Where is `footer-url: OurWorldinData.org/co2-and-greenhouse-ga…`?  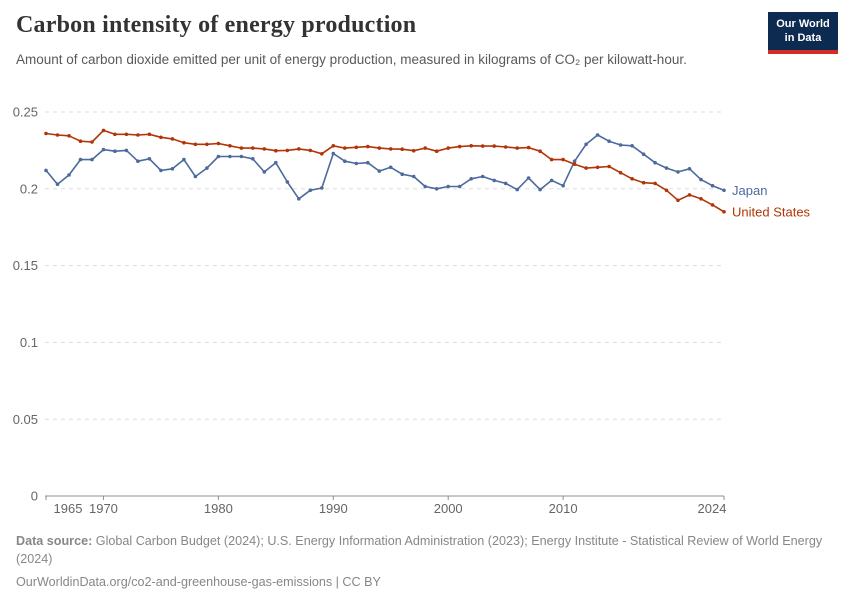
footer-url: OurWorldinData.org/co2-and-greenhouse-ga… is located at coordinates (198, 582).